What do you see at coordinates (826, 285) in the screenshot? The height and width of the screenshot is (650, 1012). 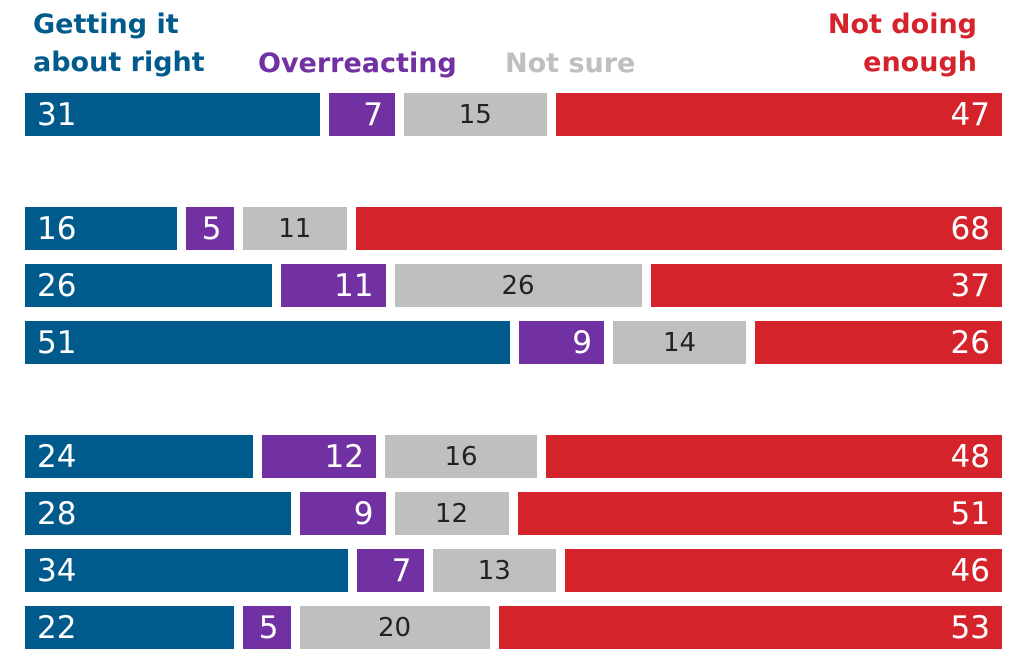 I see `bar: 37` at bounding box center [826, 285].